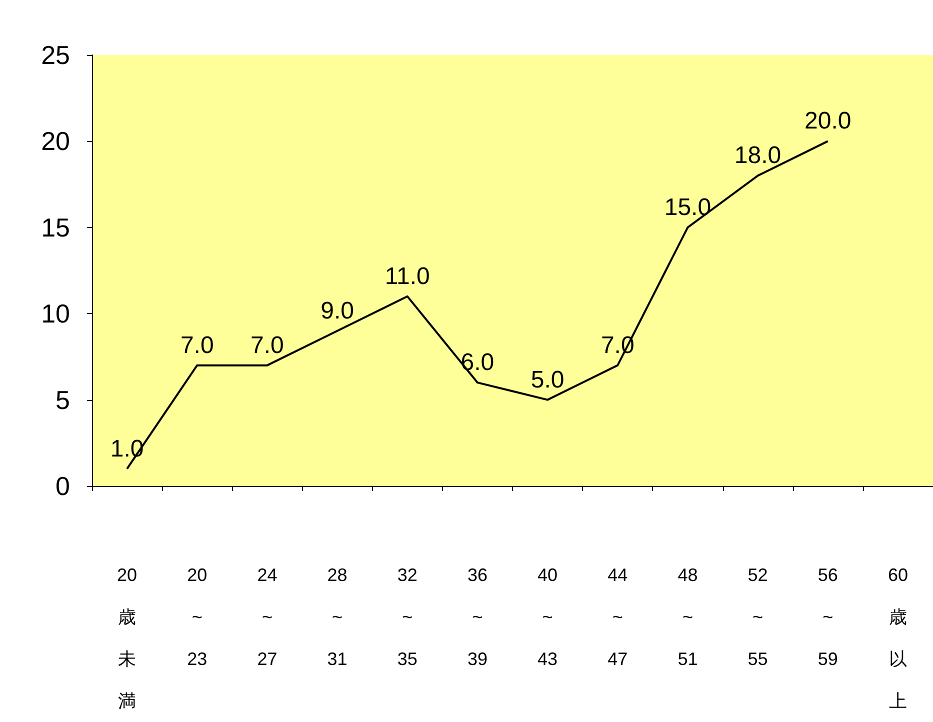 Image resolution: width=933 pixels, height=722 pixels. I want to click on category-label: 52~55, so click(758, 617).